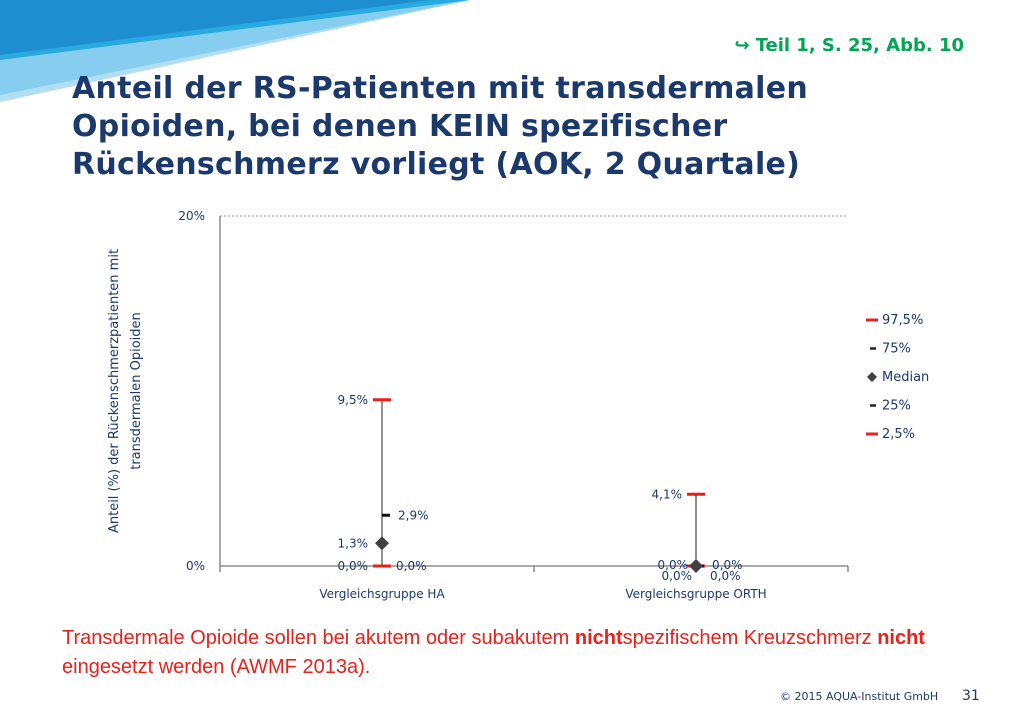 The image size is (1024, 717). Describe the element at coordinates (598, 638) in the screenshot. I see `footnote-bold-1: nicht` at that location.